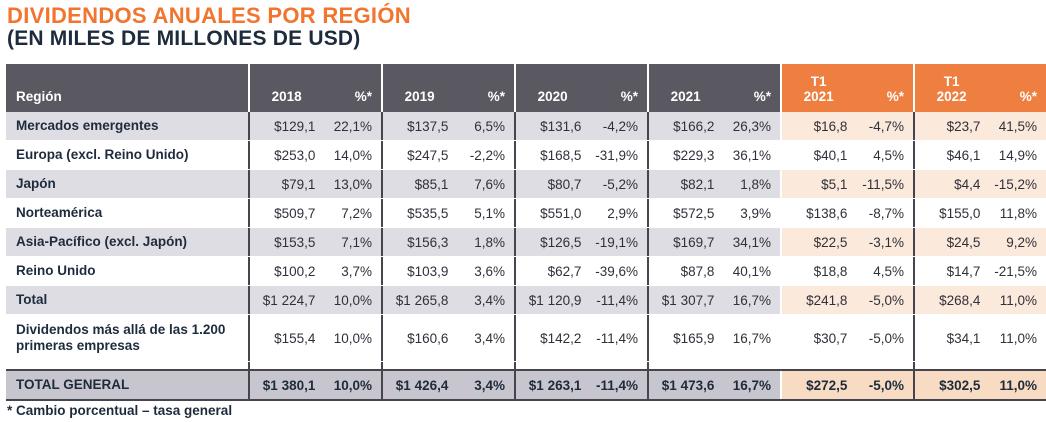  I want to click on value-group: $572,5 3,9%, so click(713, 213).